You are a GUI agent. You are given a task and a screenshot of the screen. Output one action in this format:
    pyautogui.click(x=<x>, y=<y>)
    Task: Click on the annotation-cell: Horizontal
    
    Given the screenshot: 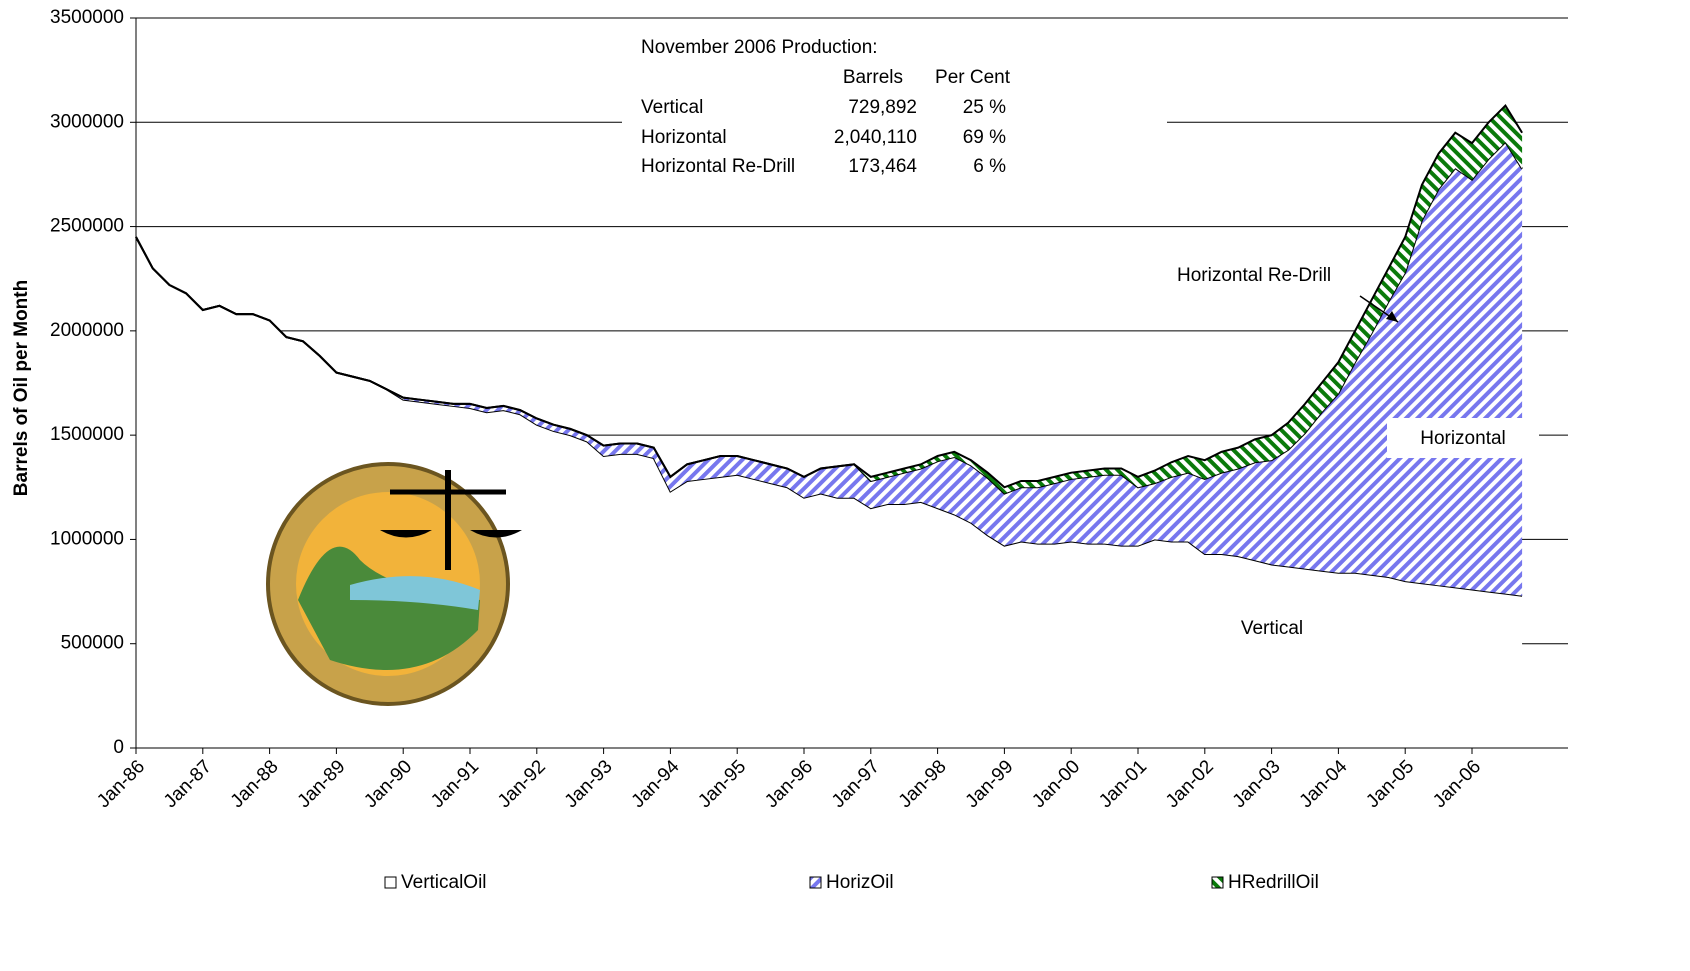 What is the action you would take?
    pyautogui.click(x=684, y=137)
    